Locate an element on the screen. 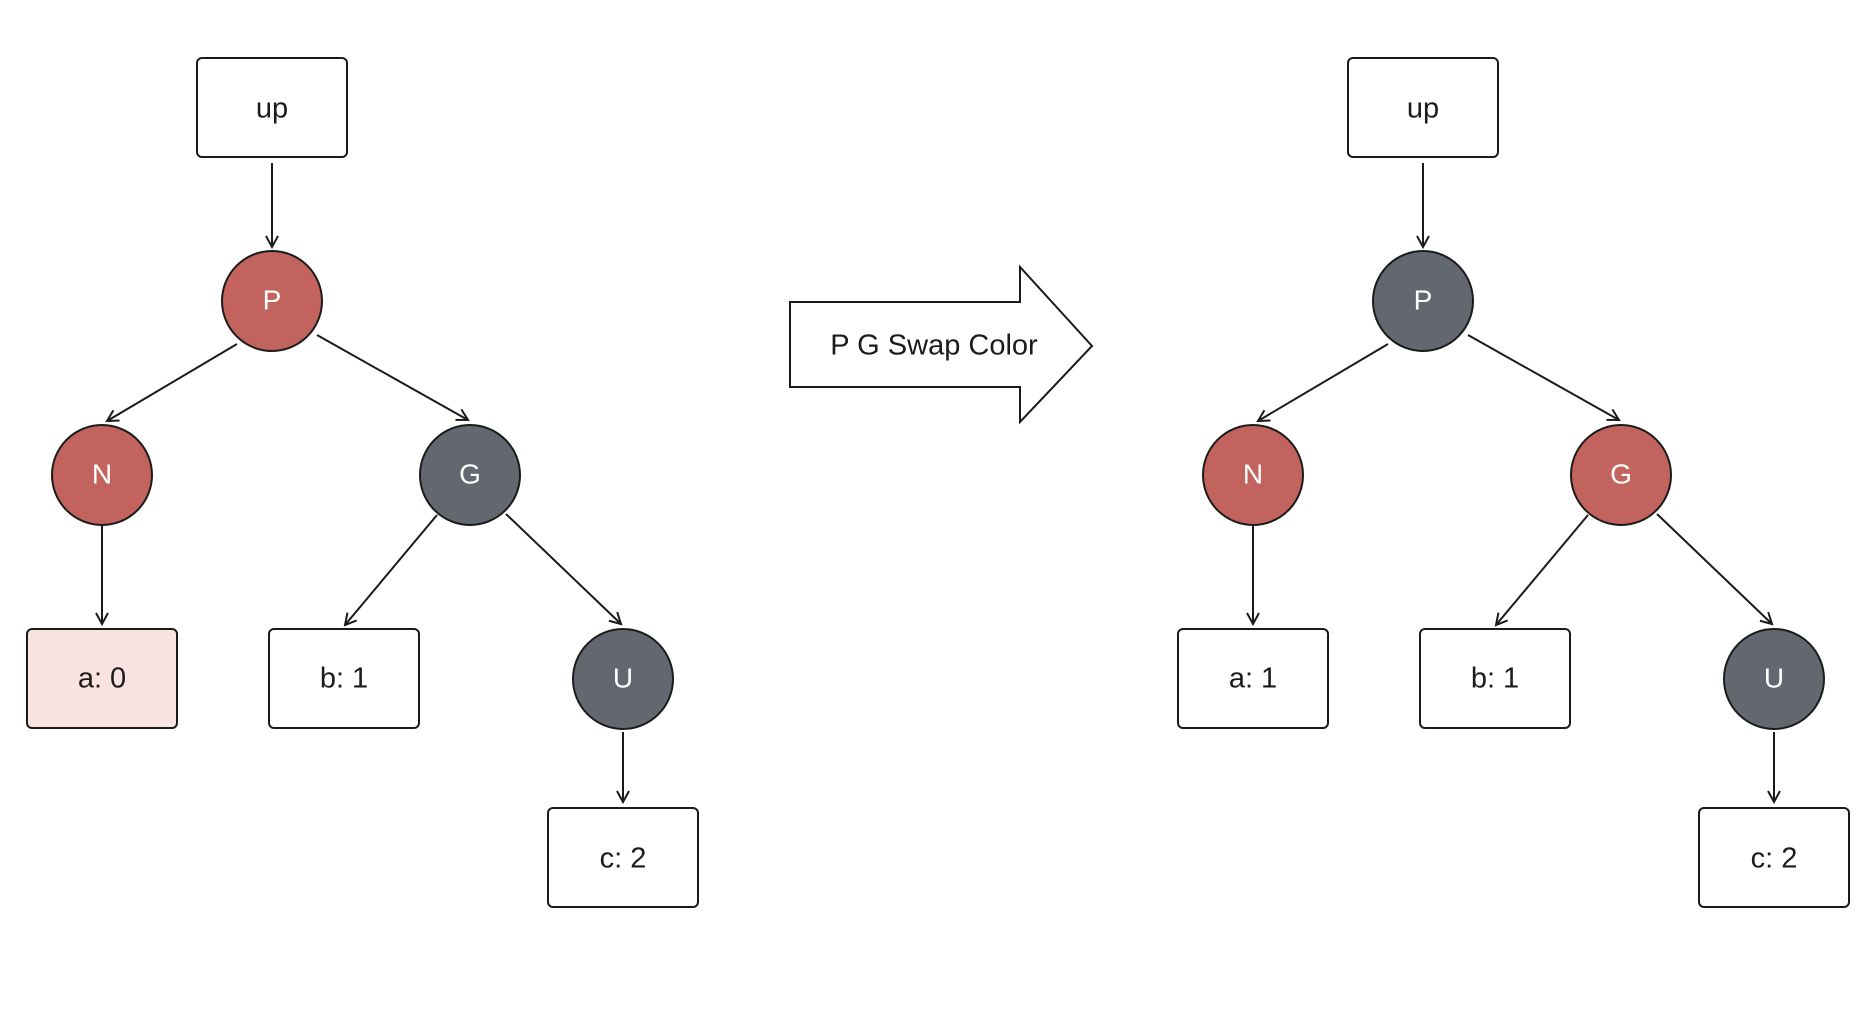 The width and height of the screenshot is (1874, 1022). before-leaf-c is located at coordinates (623, 857).